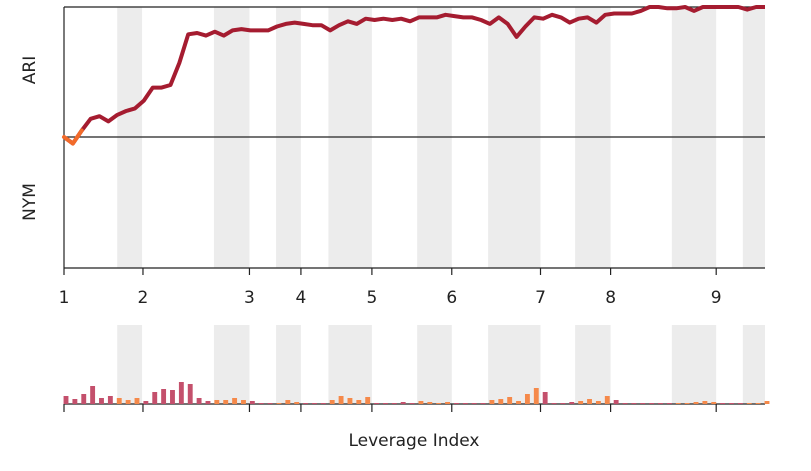 The height and width of the screenshot is (471, 811). What do you see at coordinates (610, 298) in the screenshot?
I see `x-tick-label: 8` at bounding box center [610, 298].